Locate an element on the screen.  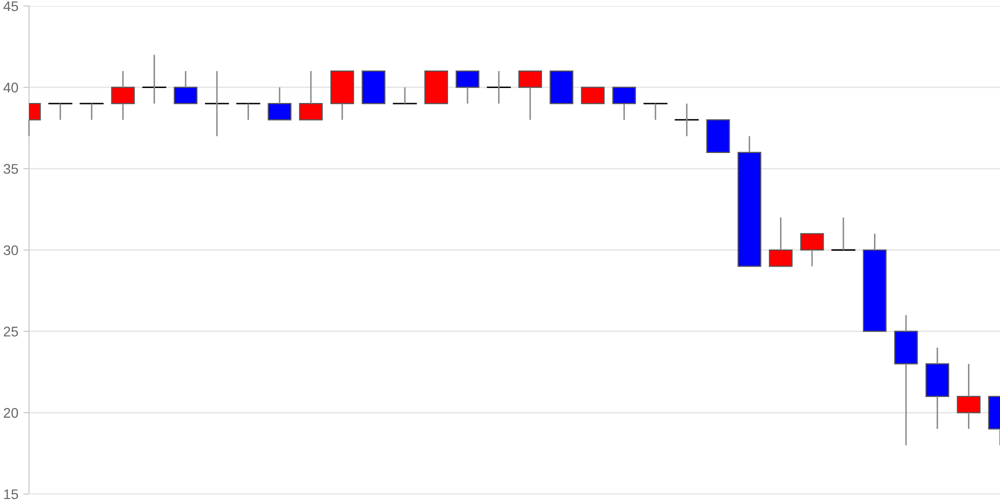
y-tick-label: 35 is located at coordinates (11, 169).